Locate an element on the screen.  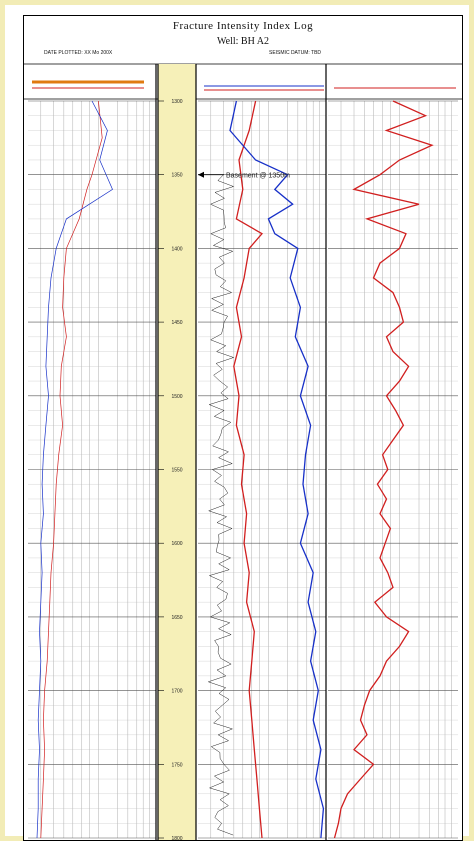
callout-arrowhead is located at coordinates (201, 174).